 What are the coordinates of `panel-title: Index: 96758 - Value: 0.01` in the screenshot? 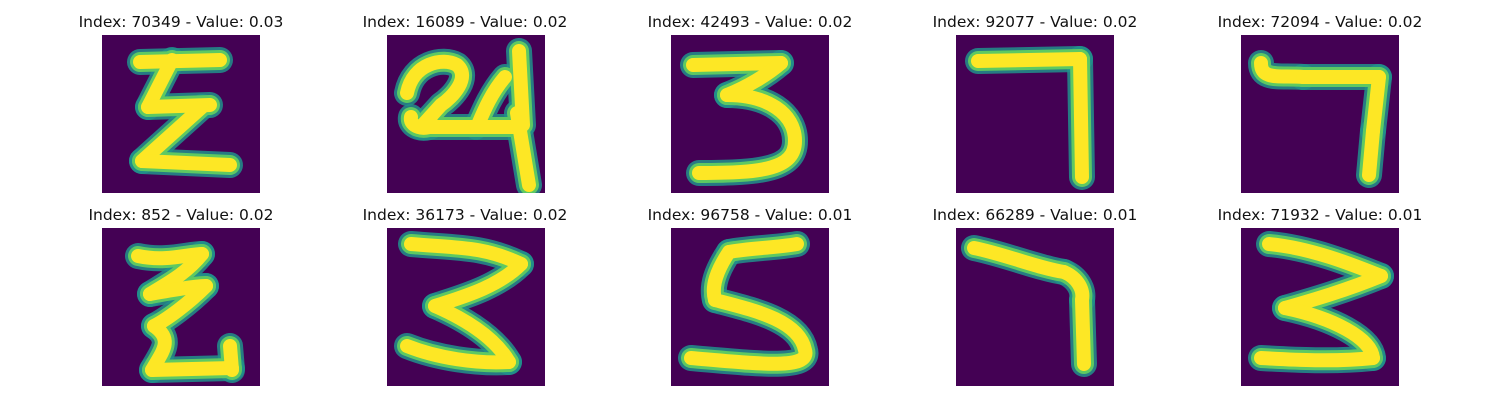 It's located at (750, 215).